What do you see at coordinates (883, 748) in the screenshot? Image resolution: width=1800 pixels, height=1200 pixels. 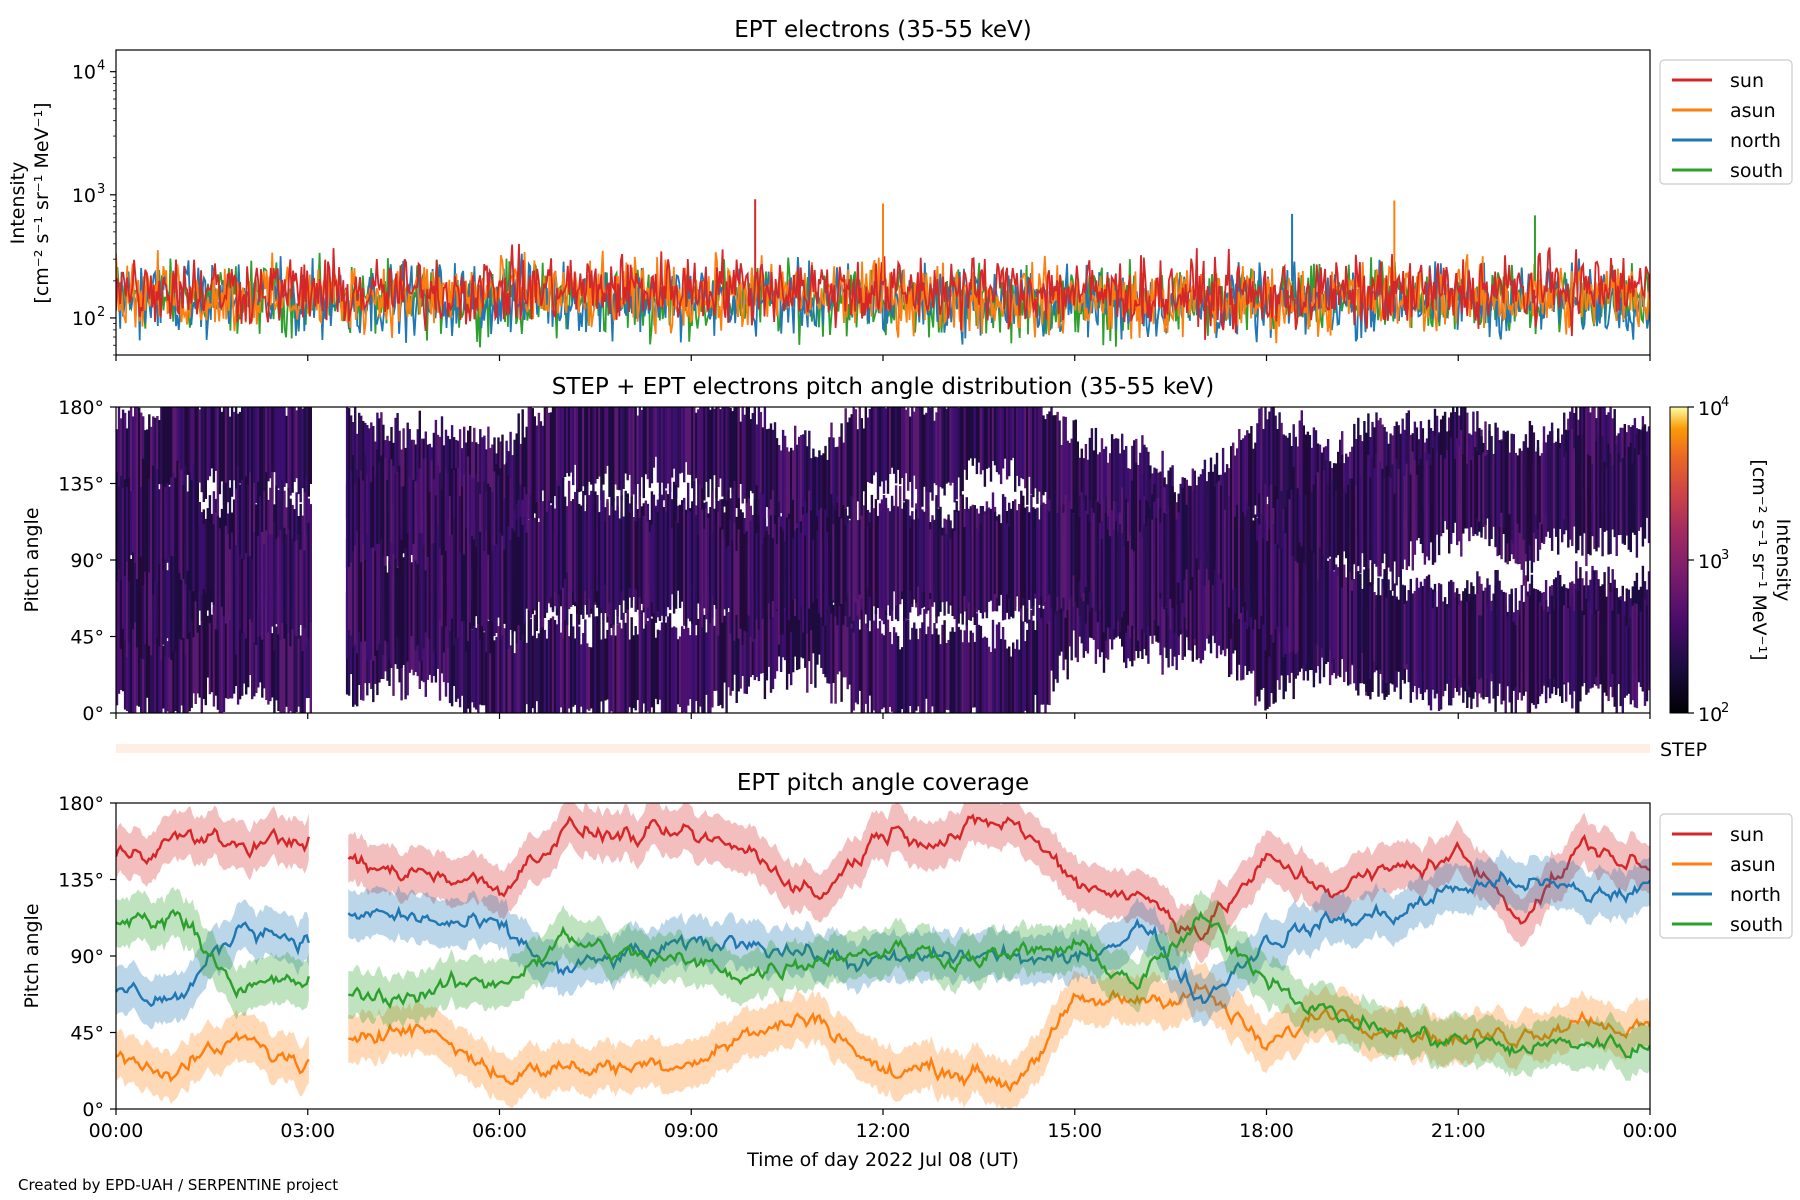 I see `step-coverage-band` at bounding box center [883, 748].